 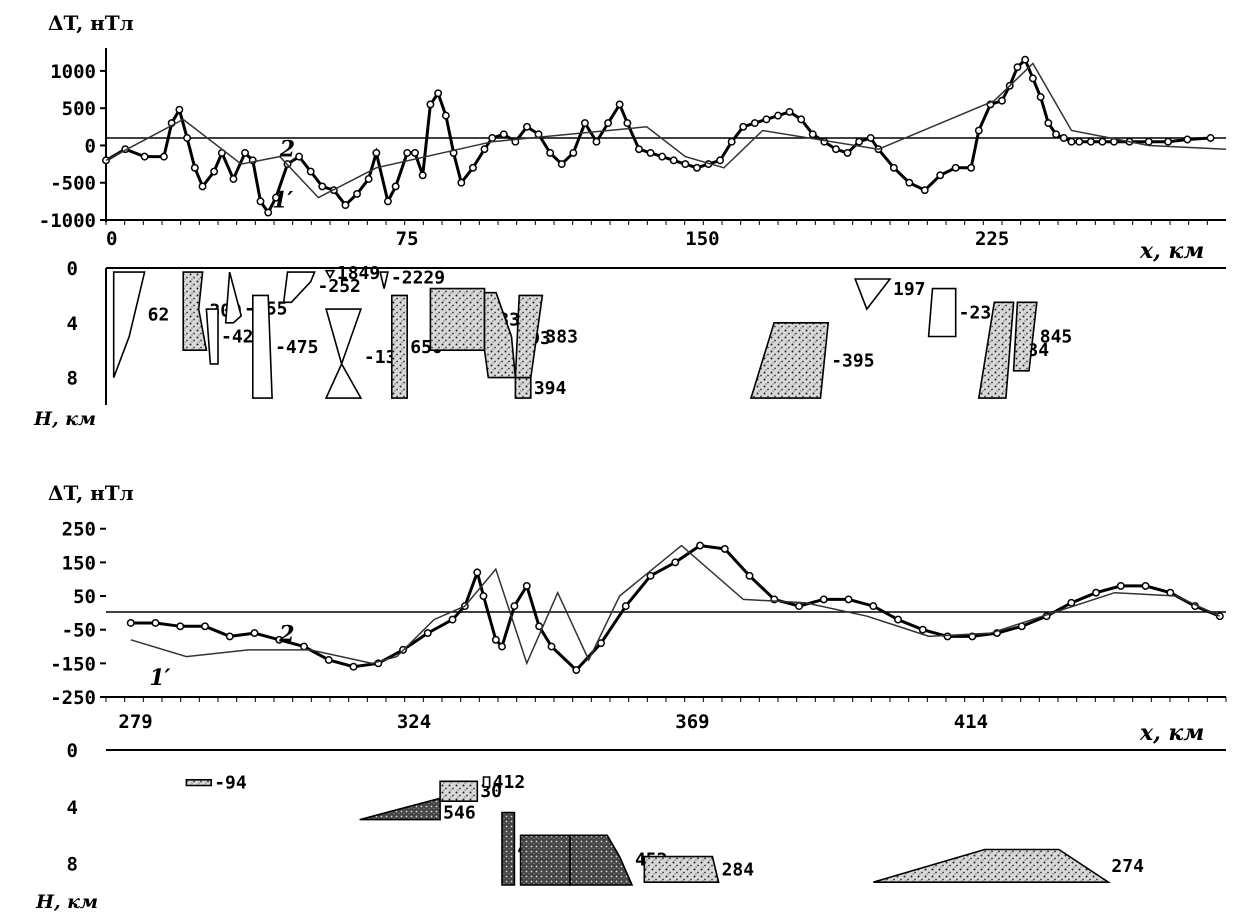 What do you see at coordinates (1171, 251) in the screenshot?
I see `top-x-axis-label: x, км` at bounding box center [1171, 251].